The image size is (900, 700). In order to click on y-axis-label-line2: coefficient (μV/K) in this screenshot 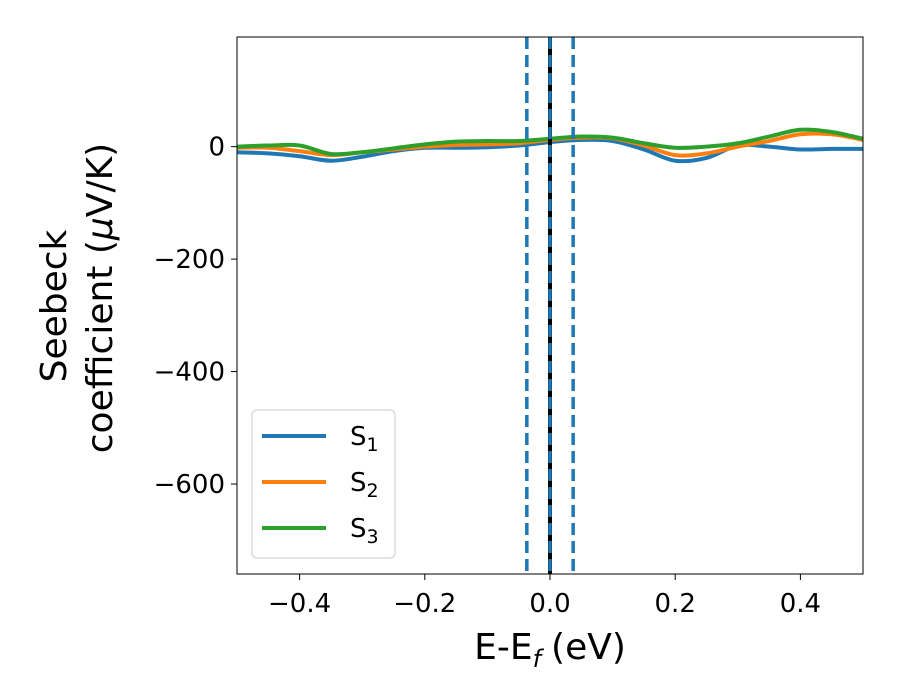, I will do `click(100, 298)`.